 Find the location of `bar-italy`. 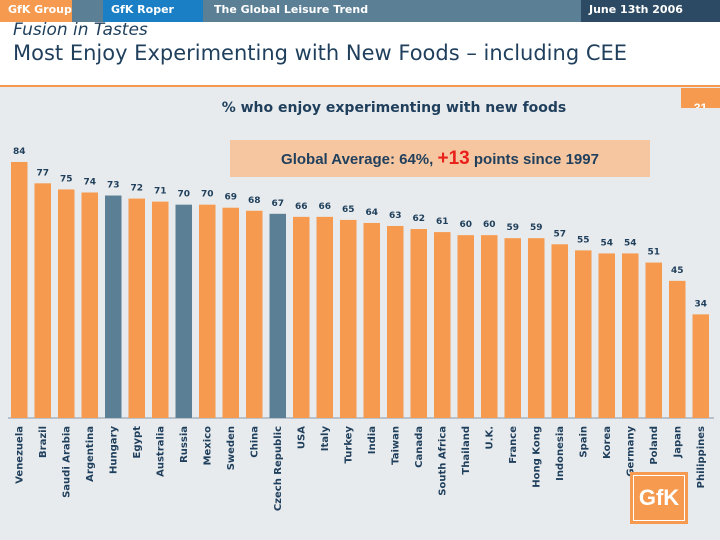

bar-italy is located at coordinates (324, 317).